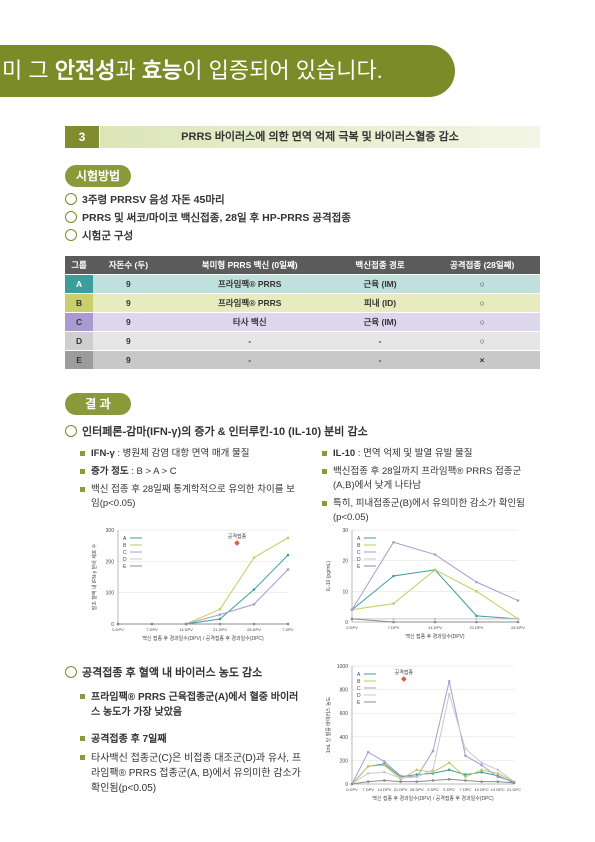  Describe the element at coordinates (394, 627) in the screenshot. I see `x-tick-label: 7 DPV` at that location.